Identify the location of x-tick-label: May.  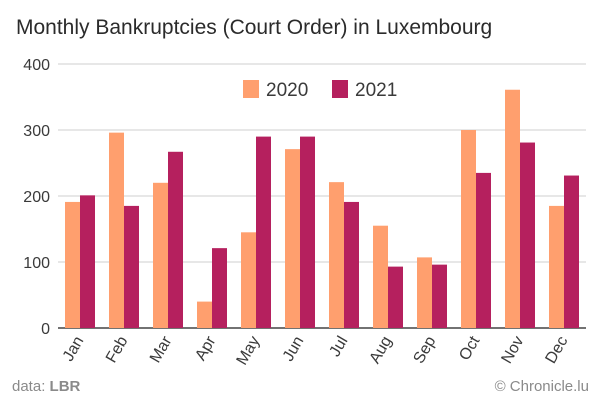
(249, 351).